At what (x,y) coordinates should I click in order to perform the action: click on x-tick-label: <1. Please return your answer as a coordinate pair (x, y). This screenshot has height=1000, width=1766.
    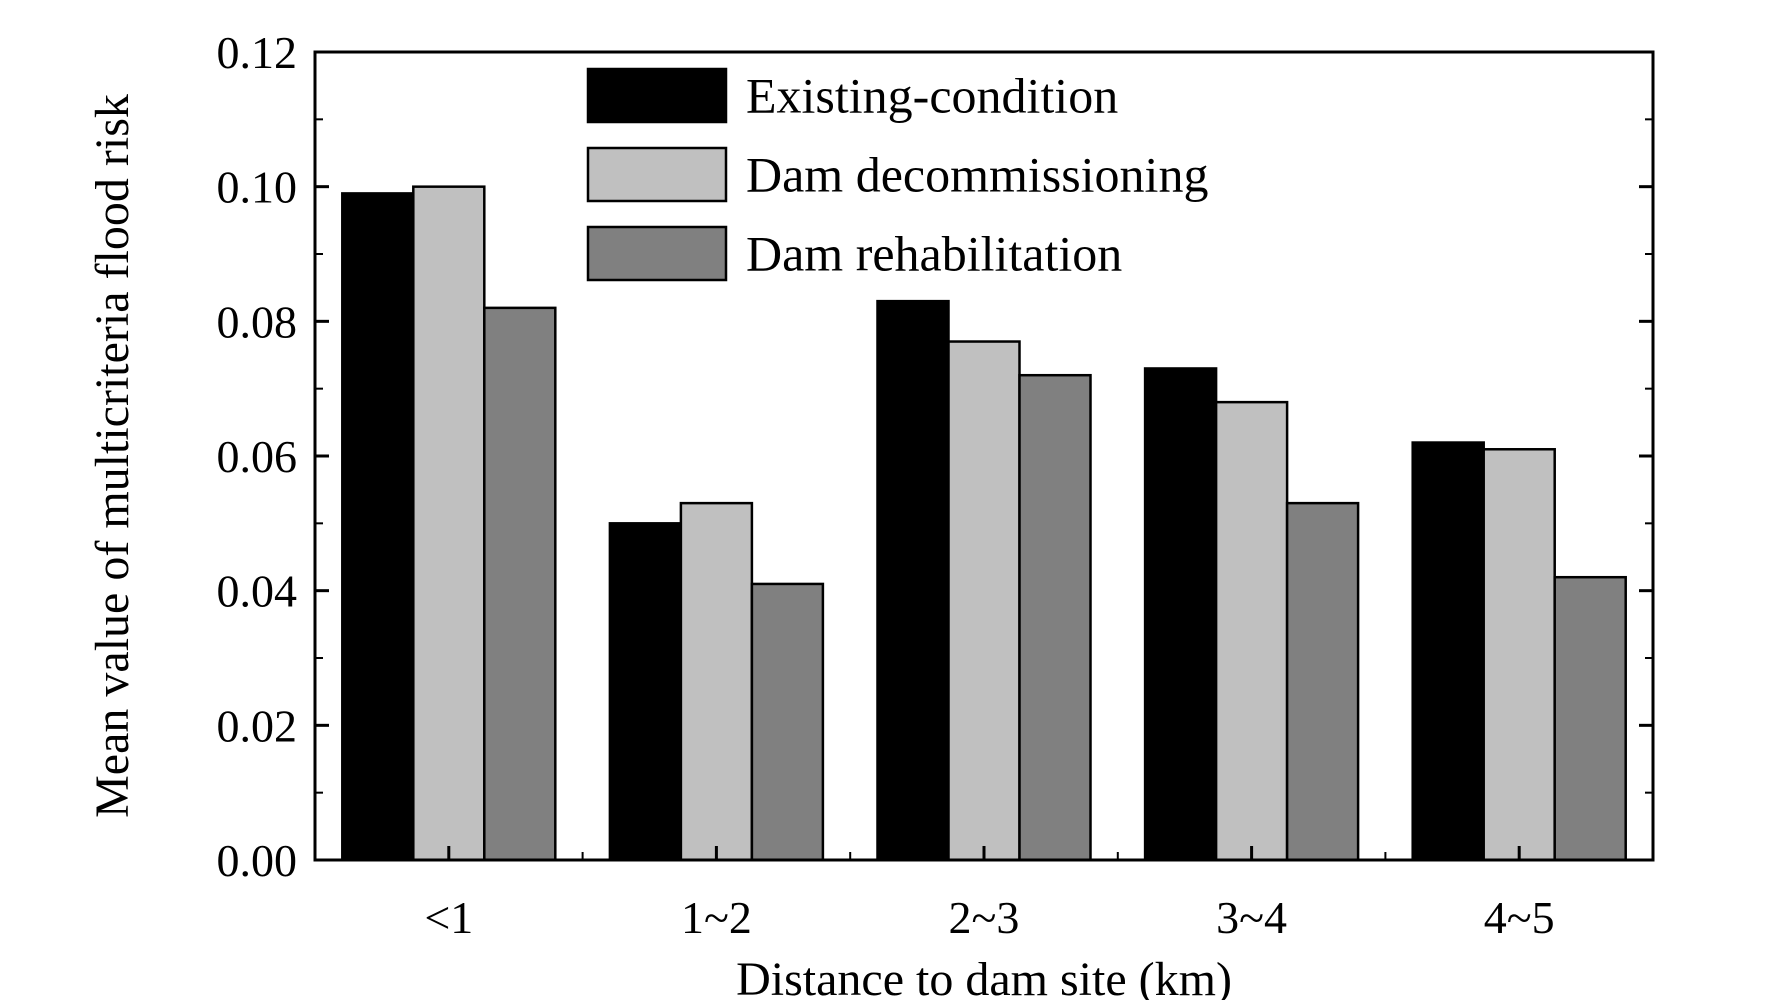
    Looking at the image, I should click on (448, 917).